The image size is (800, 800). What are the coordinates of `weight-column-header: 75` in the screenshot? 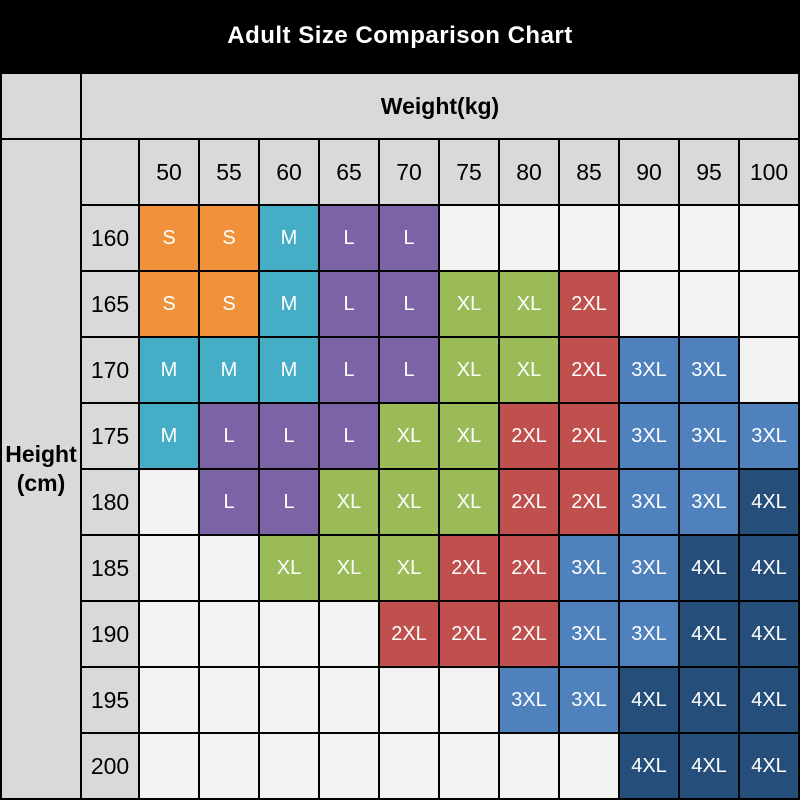 It's located at (469, 172).